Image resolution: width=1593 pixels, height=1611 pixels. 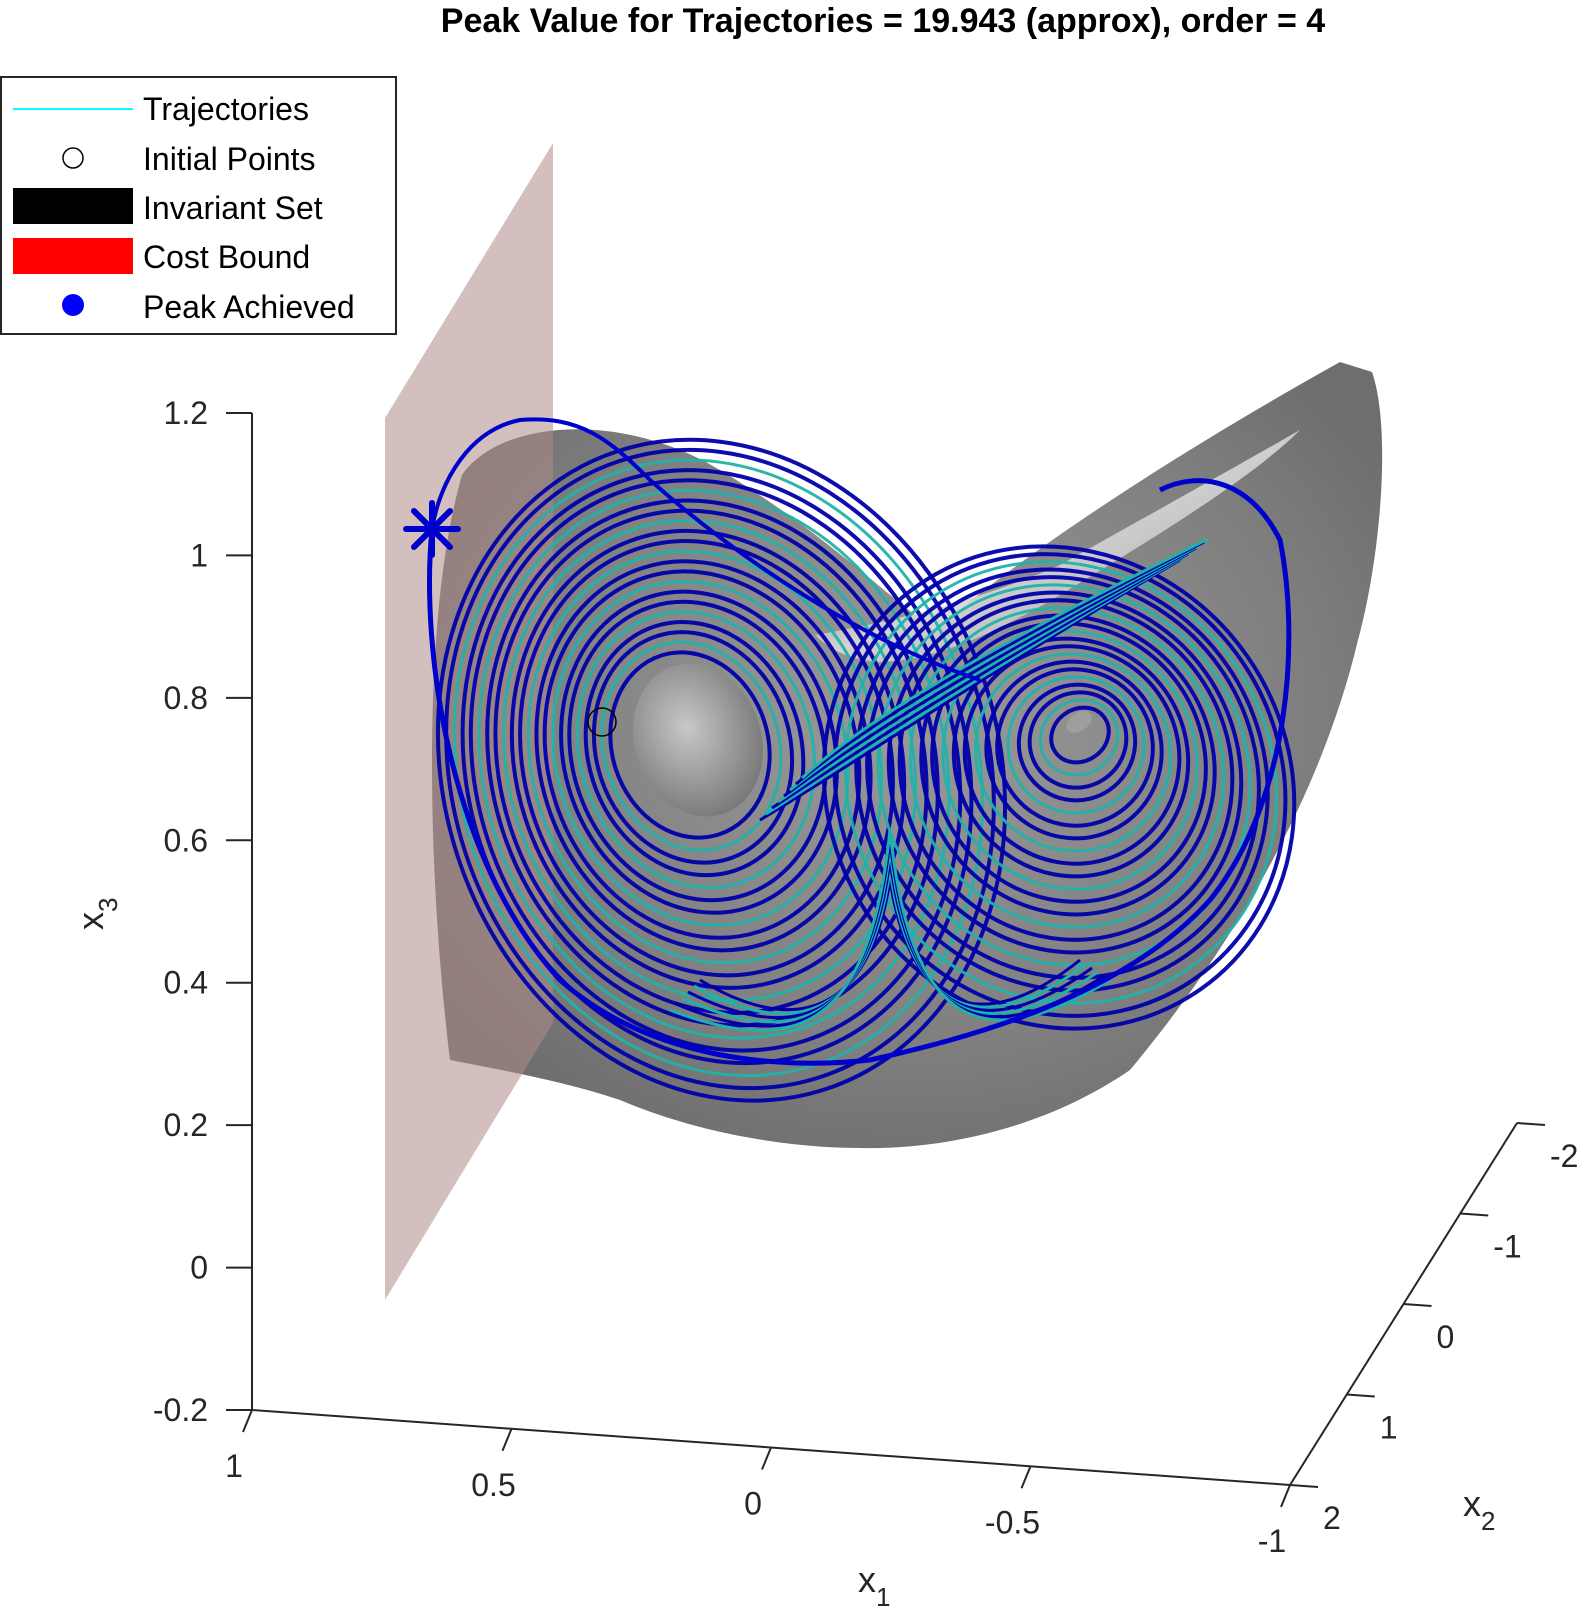 What do you see at coordinates (469, 721) in the screenshot?
I see `cost-bound-plane` at bounding box center [469, 721].